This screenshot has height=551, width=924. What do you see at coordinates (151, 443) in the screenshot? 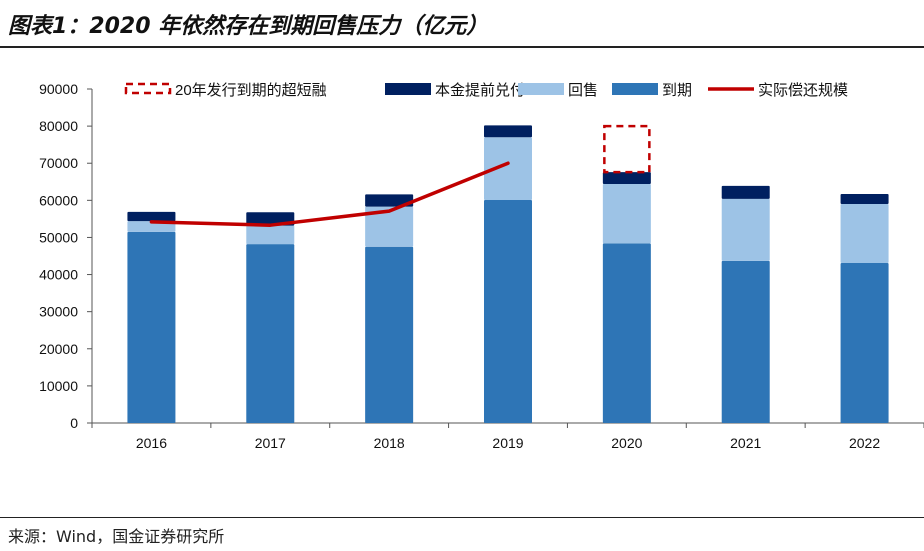
I see `x-tick-label: 2016` at bounding box center [151, 443].